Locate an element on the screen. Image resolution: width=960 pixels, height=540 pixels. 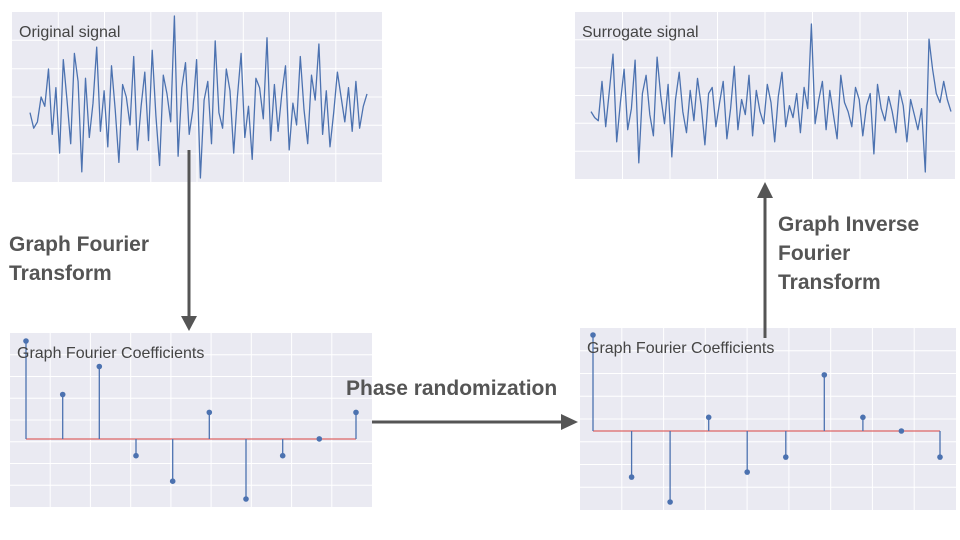
phase-label: Phase randomization is located at coordinates (451, 388).